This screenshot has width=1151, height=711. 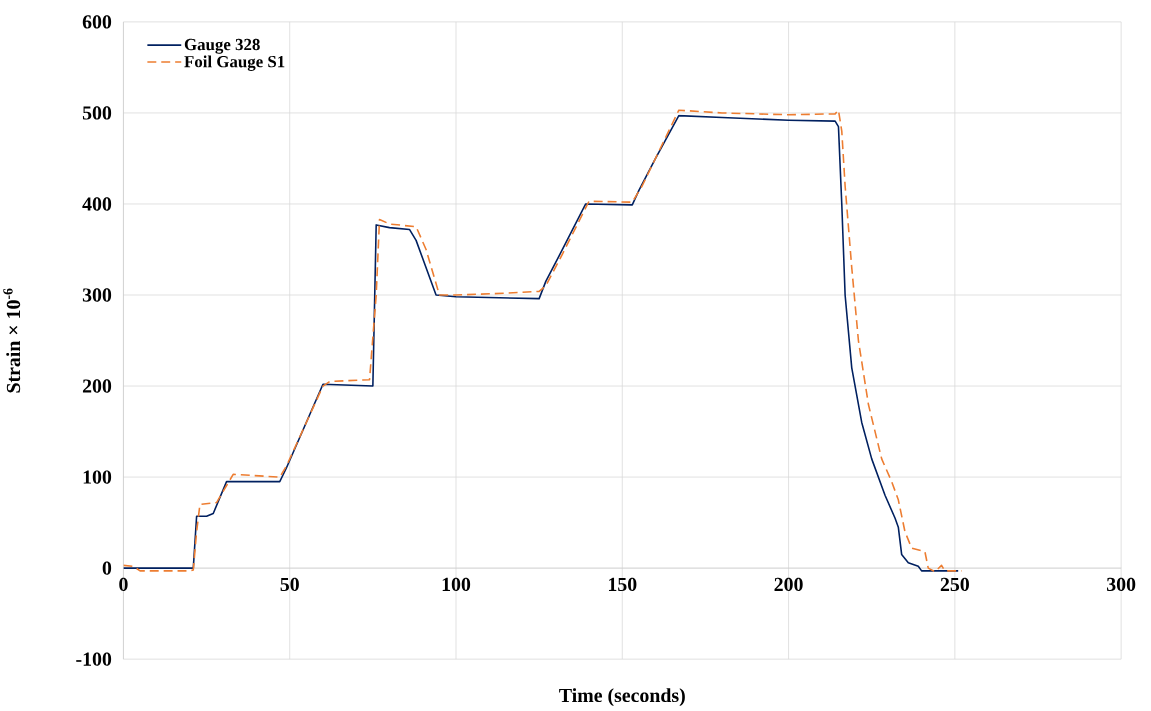 What do you see at coordinates (456, 584) in the screenshot?
I see `x-tick-label: 100` at bounding box center [456, 584].